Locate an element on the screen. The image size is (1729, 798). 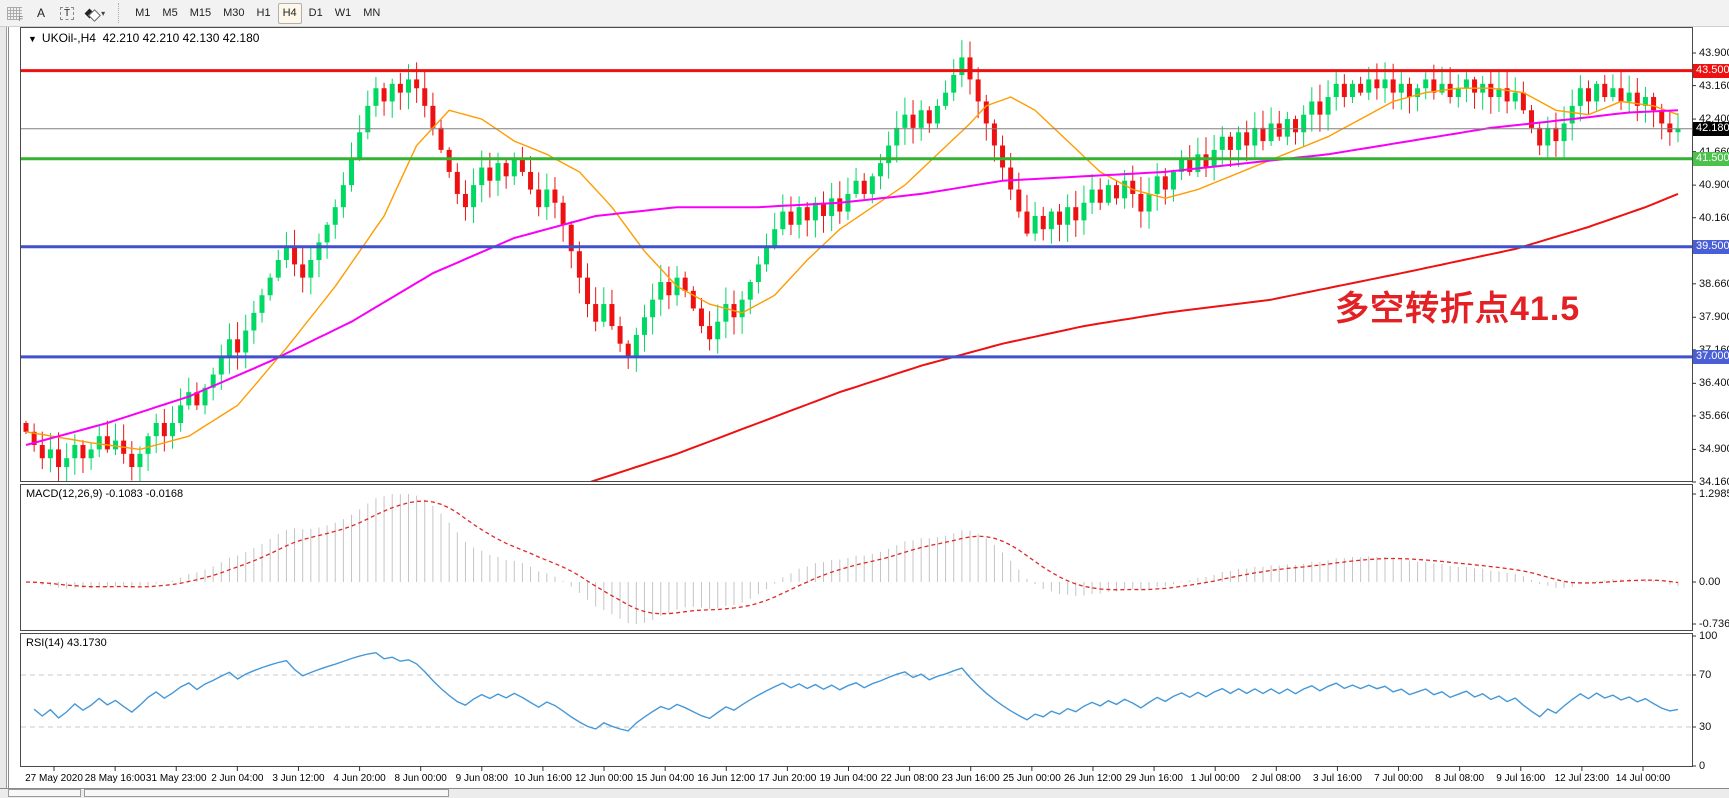
left-edge-strip is located at coordinates (3, 412).